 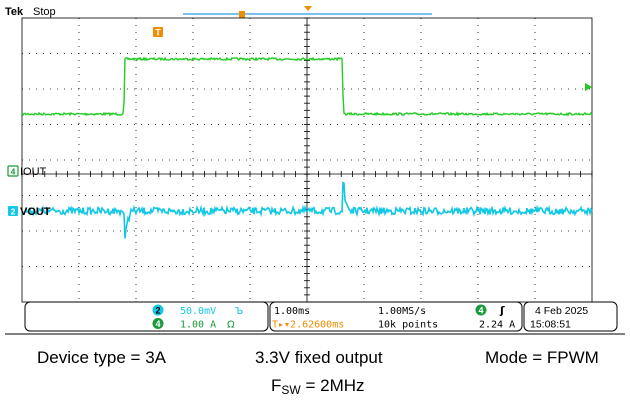 What do you see at coordinates (402, 311) in the screenshot?
I see `sample-rate: 1.00MS/s` at bounding box center [402, 311].